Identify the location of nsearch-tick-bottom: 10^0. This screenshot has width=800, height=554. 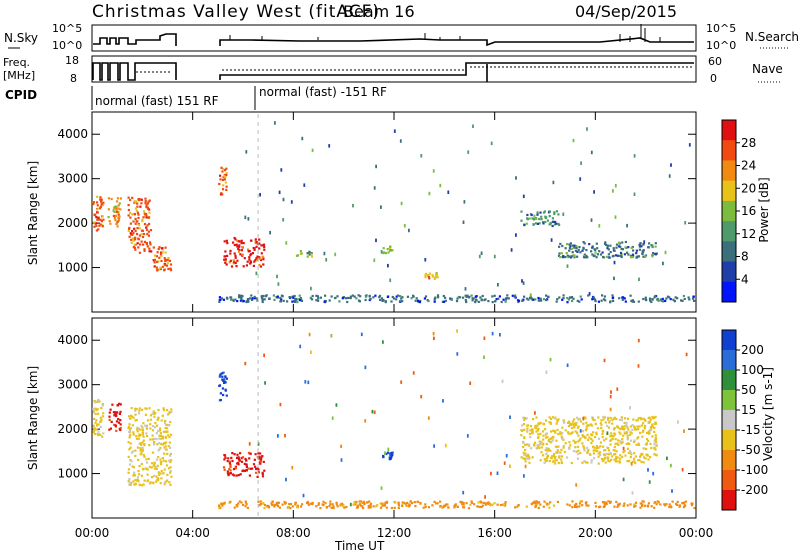
(721, 45).